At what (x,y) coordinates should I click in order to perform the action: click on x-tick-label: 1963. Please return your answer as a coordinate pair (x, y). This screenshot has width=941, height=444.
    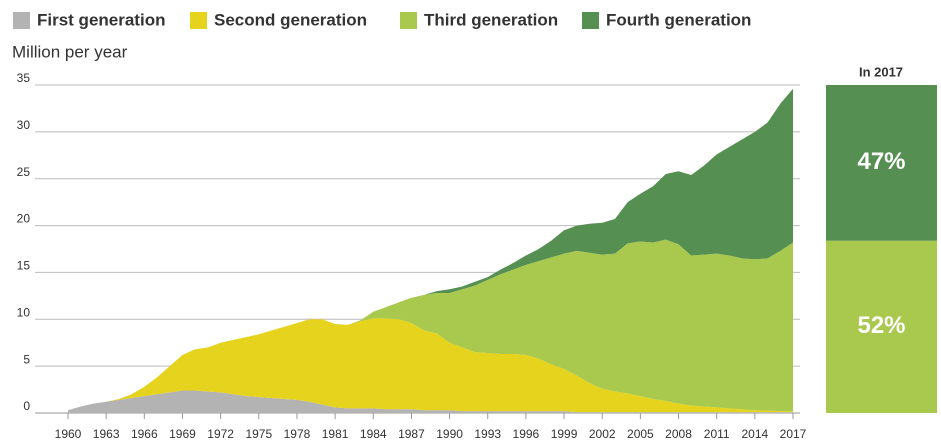
    Looking at the image, I should click on (106, 434).